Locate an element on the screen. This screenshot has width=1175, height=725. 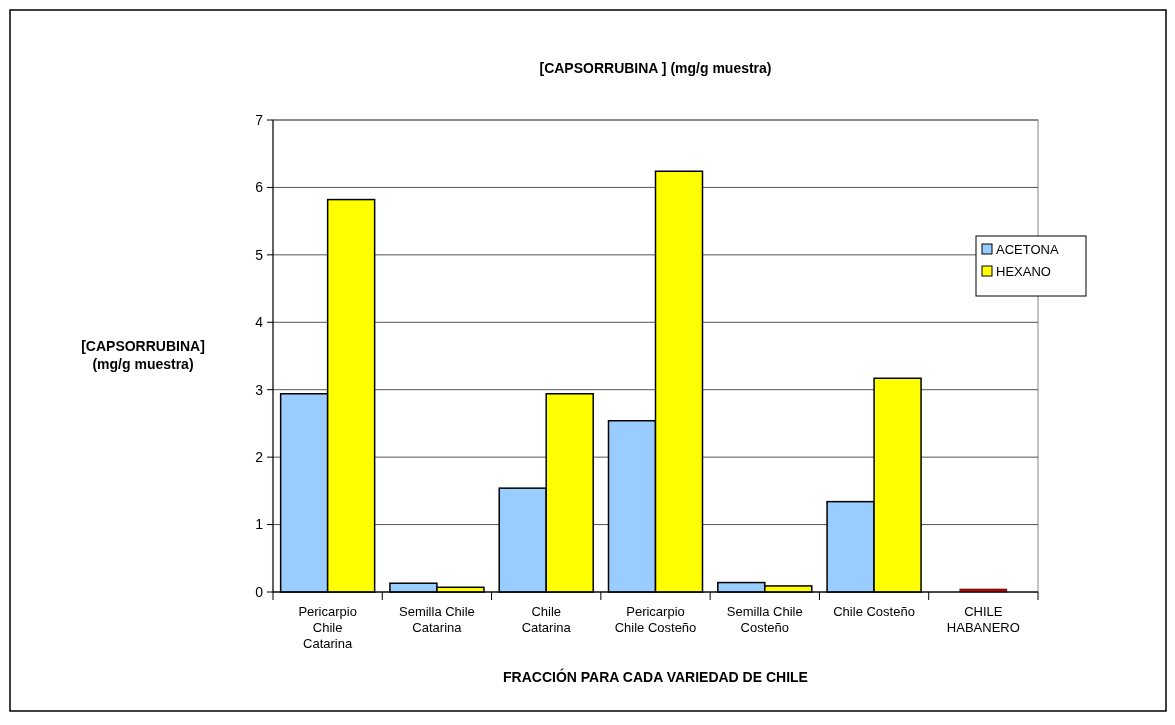
y-tick-label: 7 is located at coordinates (259, 119).